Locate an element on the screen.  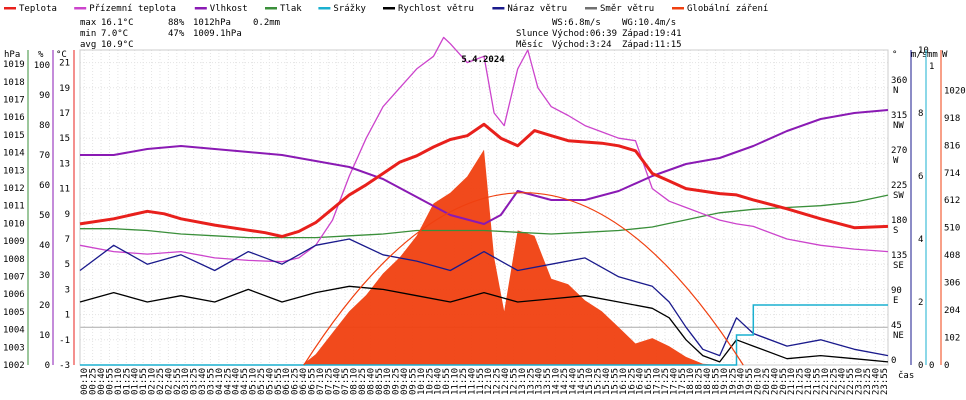
x-tick-label: 17:25 is located at coordinates (666, 381).